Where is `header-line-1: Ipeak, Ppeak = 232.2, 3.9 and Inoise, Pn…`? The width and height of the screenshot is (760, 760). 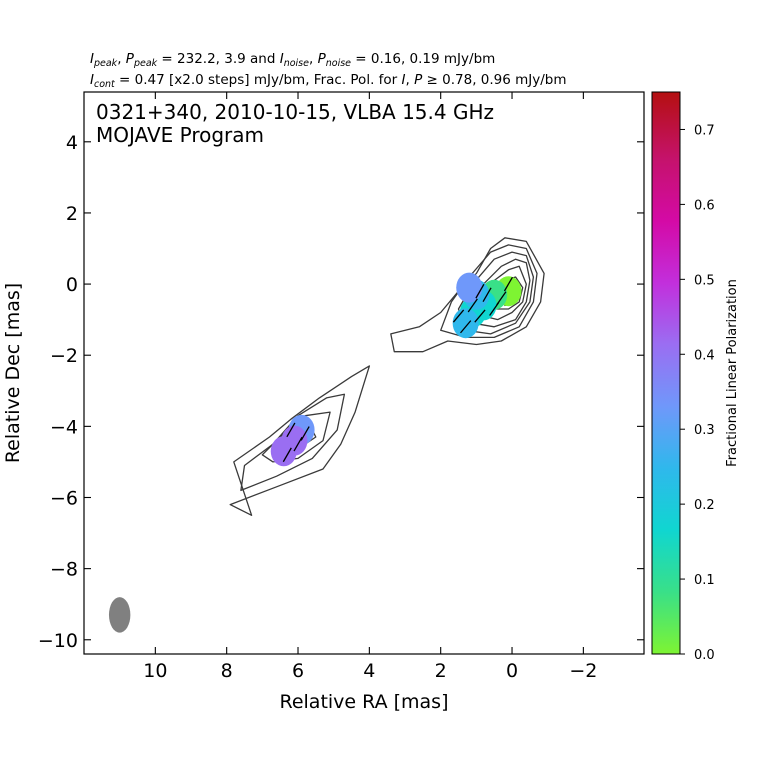
header-line-1: Ipeak, Ppeak = 232.2, 3.9 and Inoise, Pn… is located at coordinates (292, 60).